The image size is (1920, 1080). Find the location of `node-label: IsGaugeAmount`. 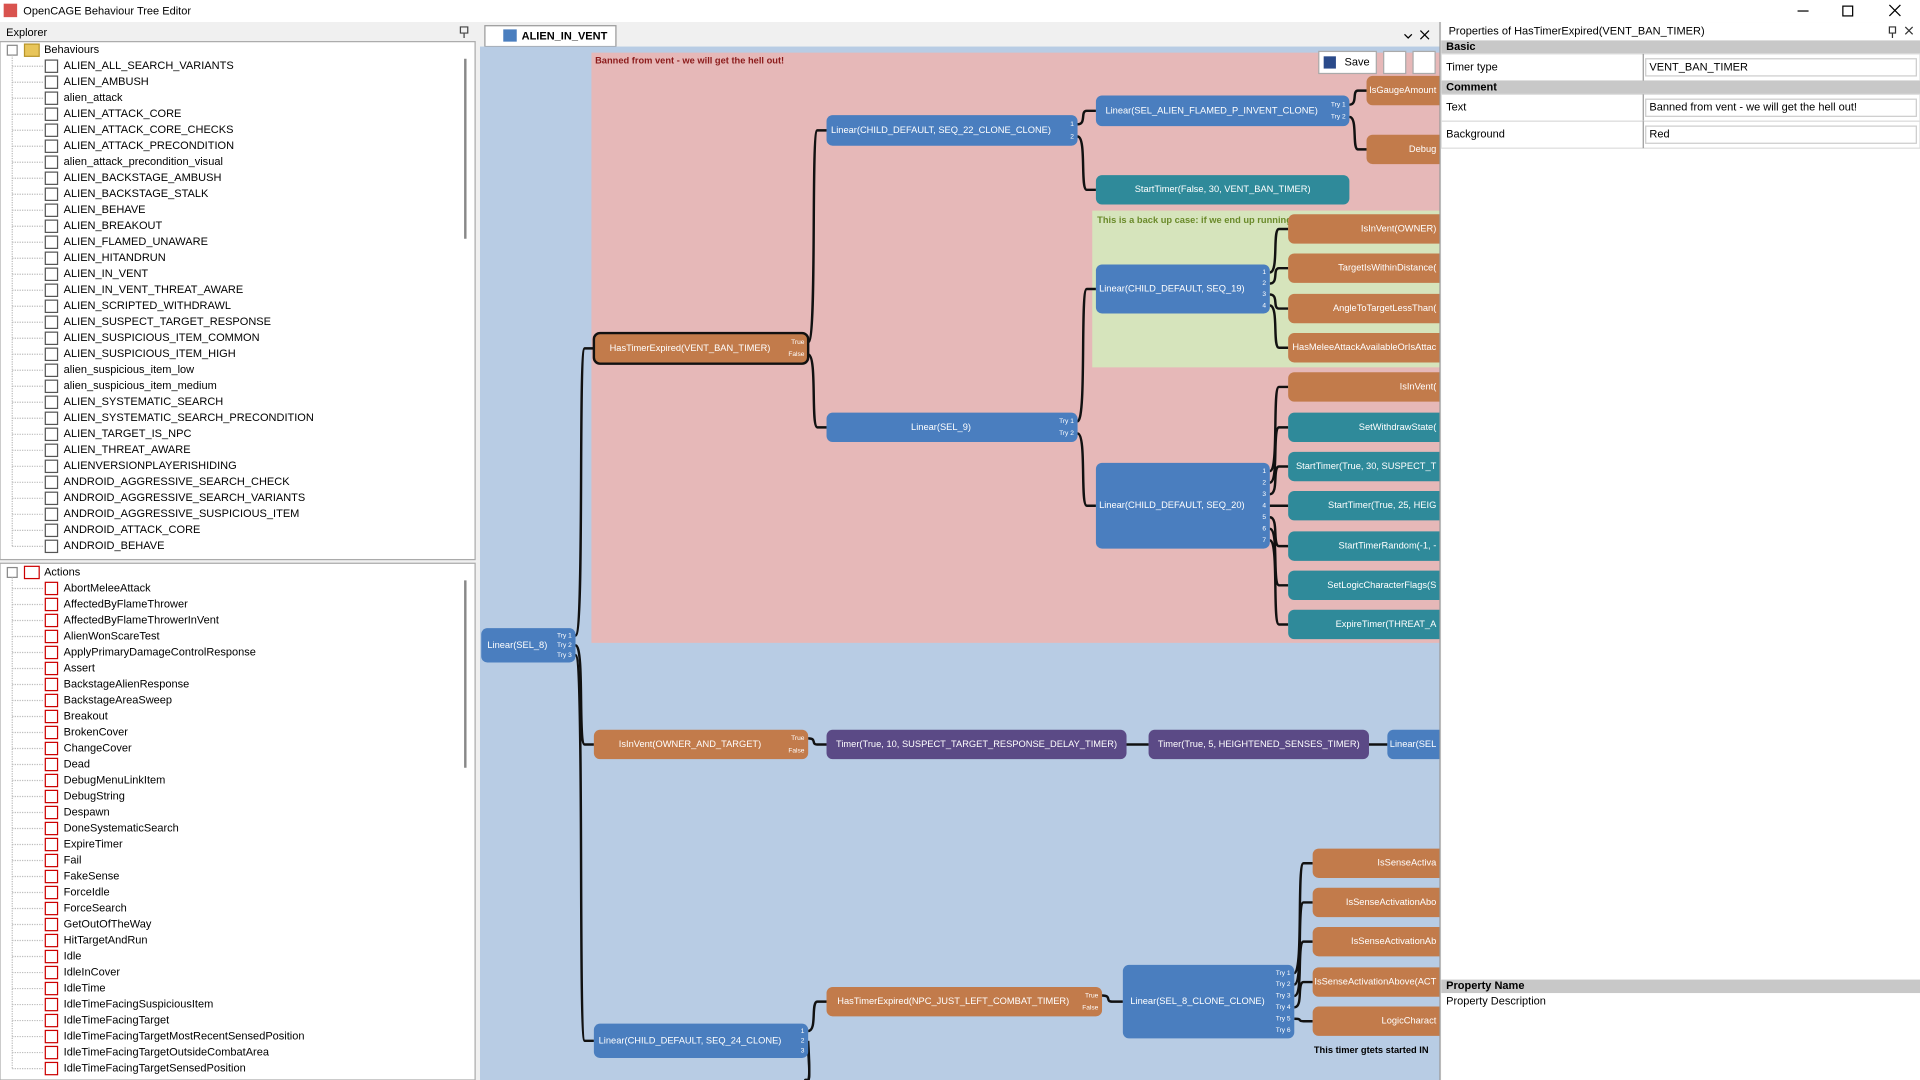

node-label: IsGaugeAmount is located at coordinates (1403, 90).